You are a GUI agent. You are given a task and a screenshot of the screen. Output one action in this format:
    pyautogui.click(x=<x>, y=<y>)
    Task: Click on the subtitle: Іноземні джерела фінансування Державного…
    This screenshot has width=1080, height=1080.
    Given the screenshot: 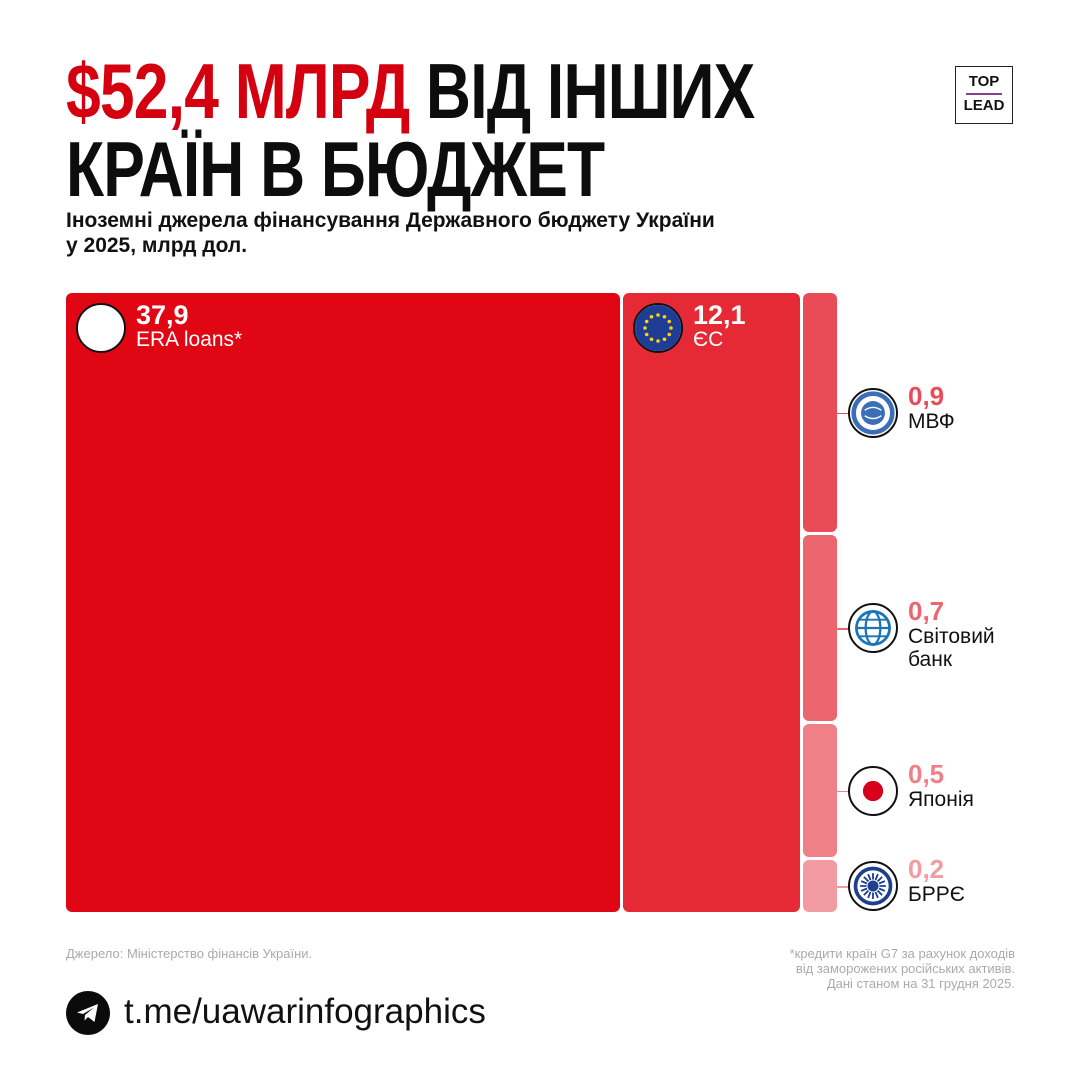 What is the action you would take?
    pyautogui.click(x=390, y=233)
    